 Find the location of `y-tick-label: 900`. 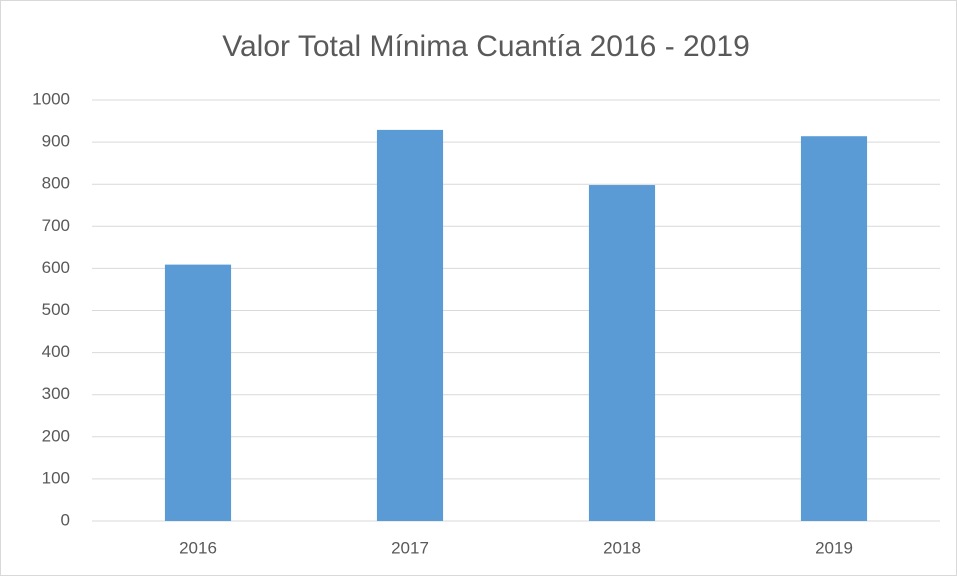

y-tick-label: 900 is located at coordinates (56, 141).